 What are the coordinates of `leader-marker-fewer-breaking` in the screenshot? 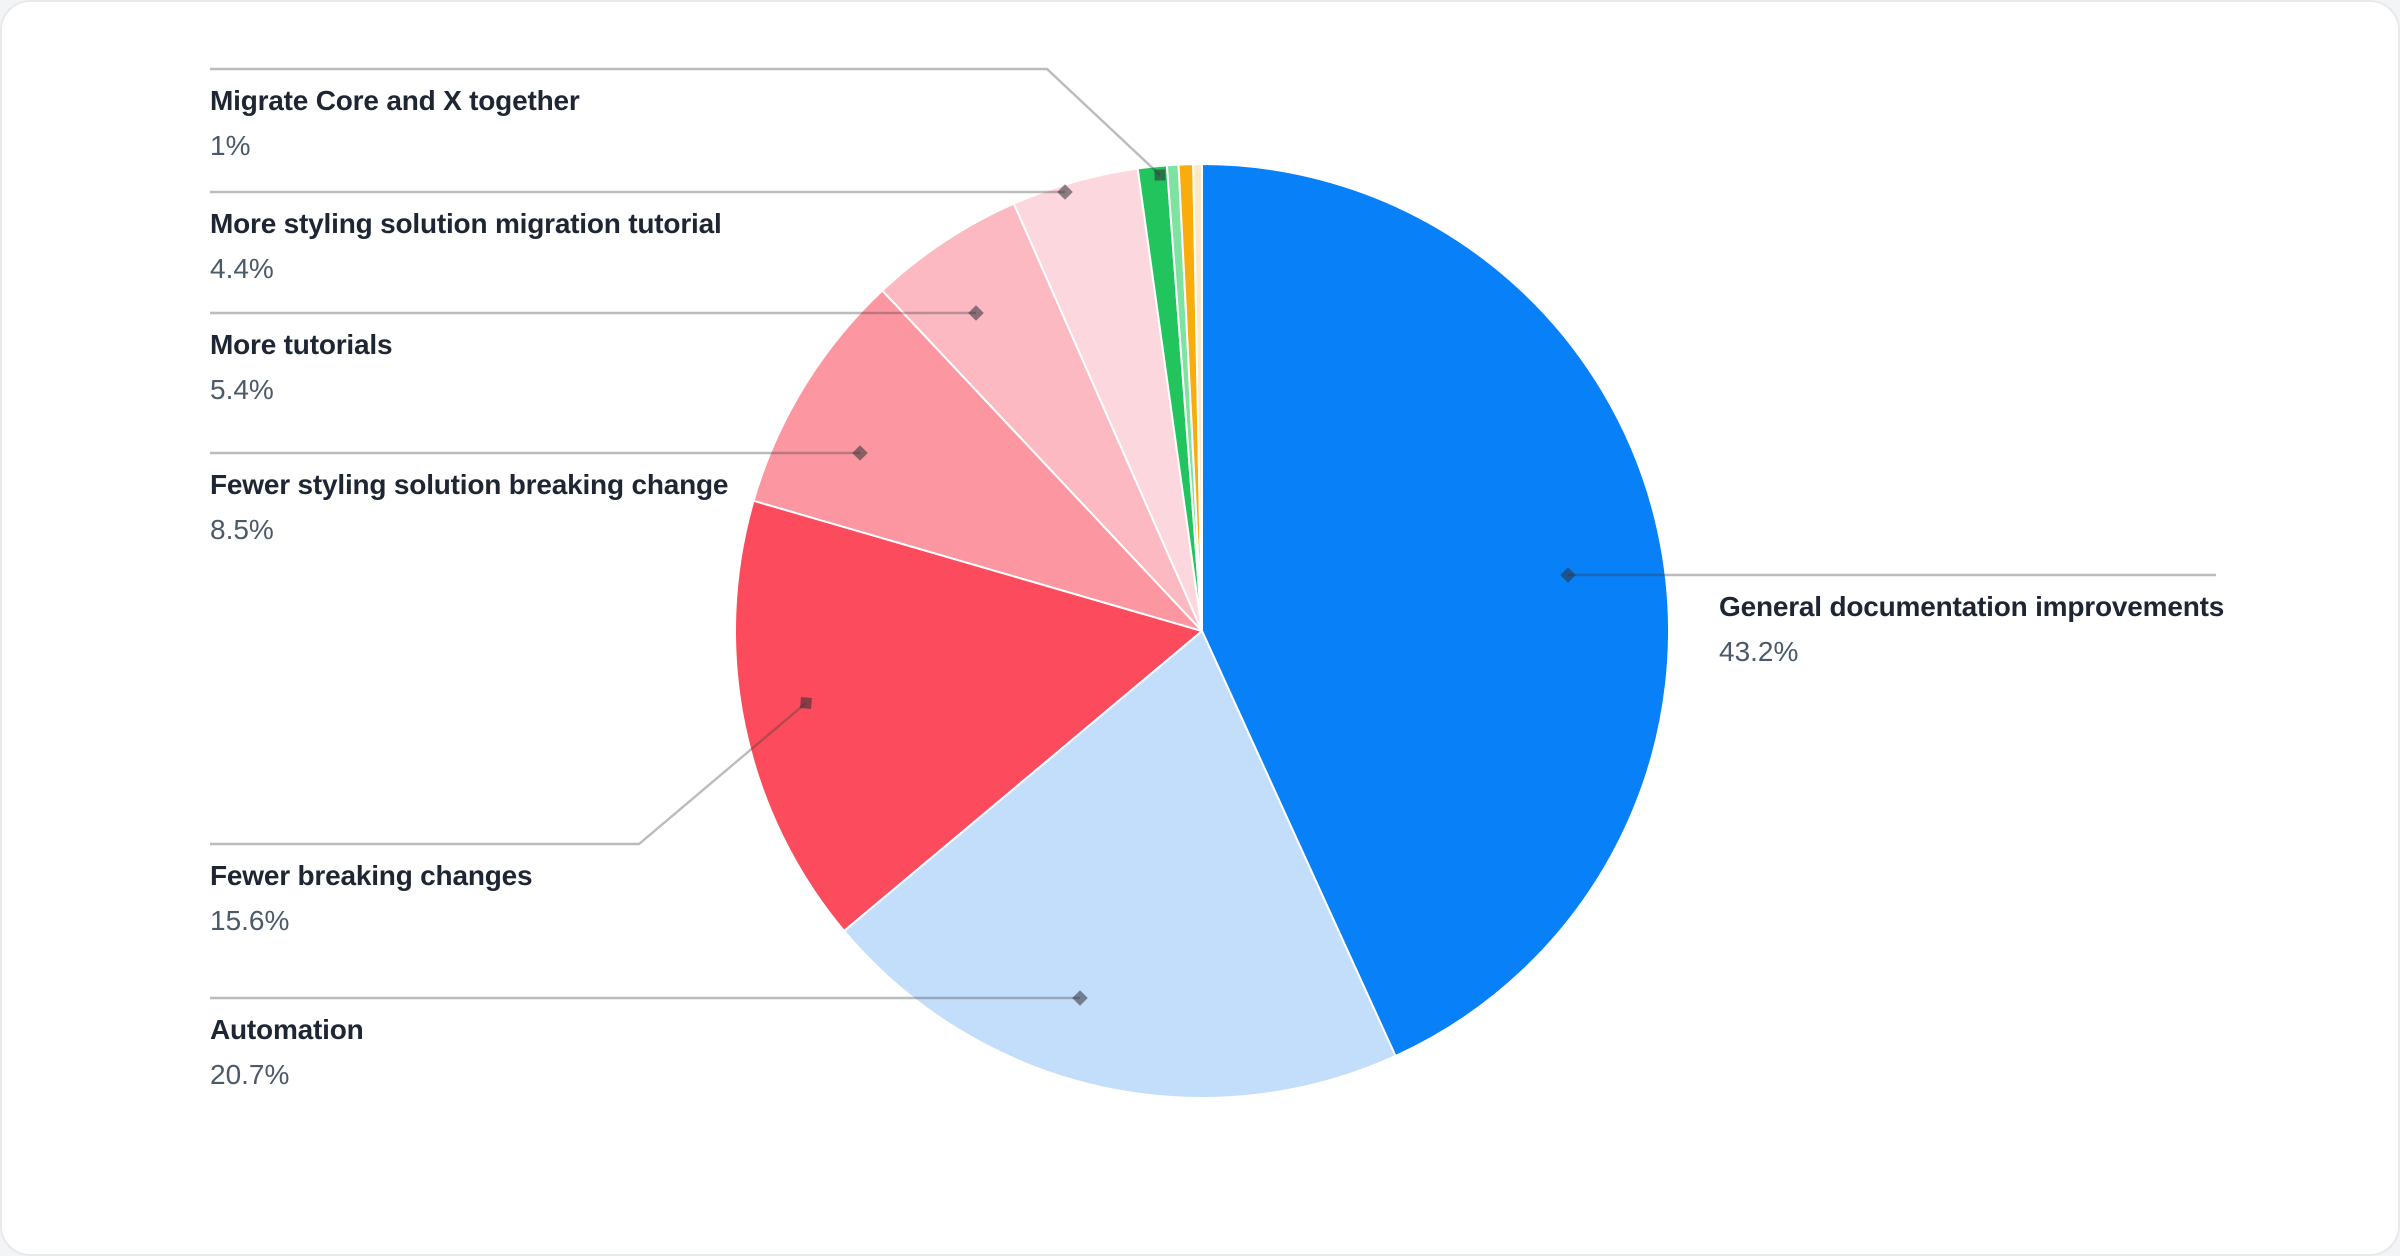 It's located at (806, 703).